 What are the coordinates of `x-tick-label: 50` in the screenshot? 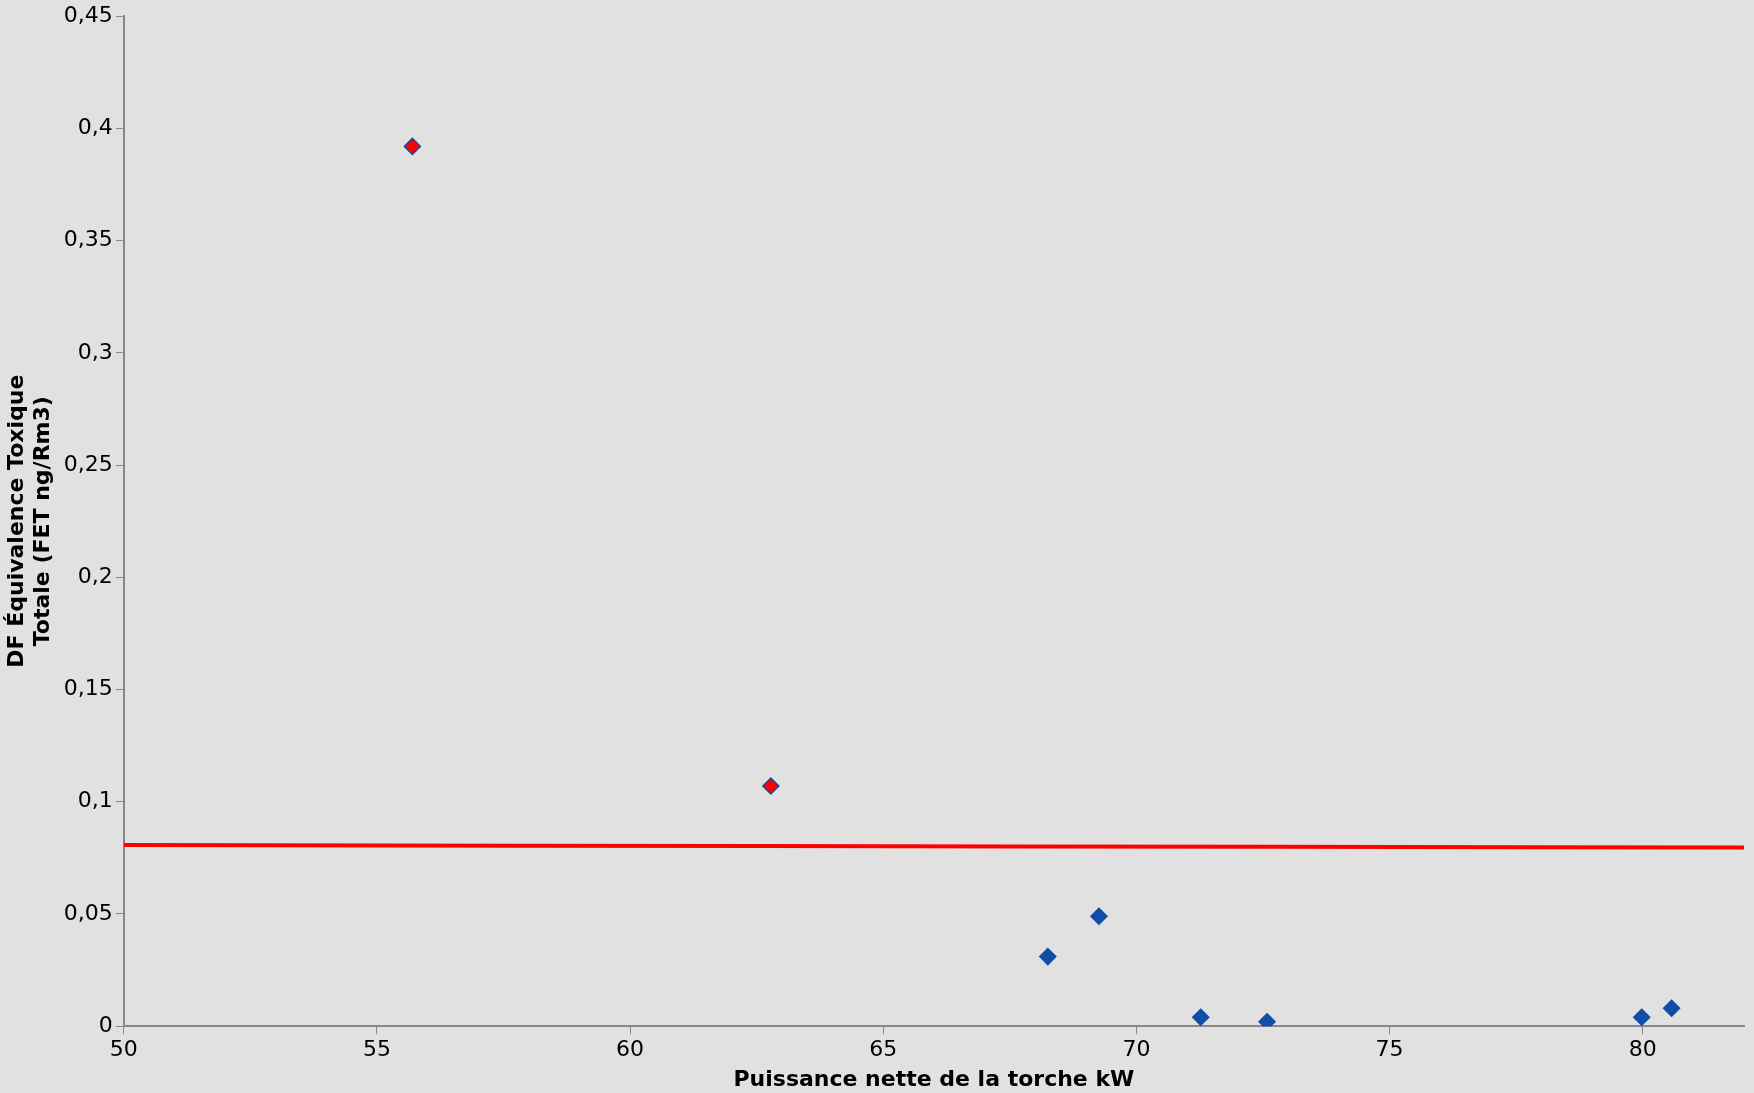 It's located at (123, 1049).